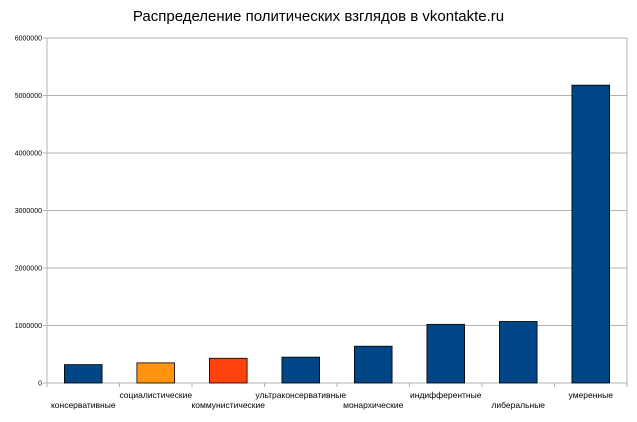 Image resolution: width=637 pixels, height=422 pixels. Describe the element at coordinates (40, 384) in the screenshot. I see `y-tick-label: 0` at that location.